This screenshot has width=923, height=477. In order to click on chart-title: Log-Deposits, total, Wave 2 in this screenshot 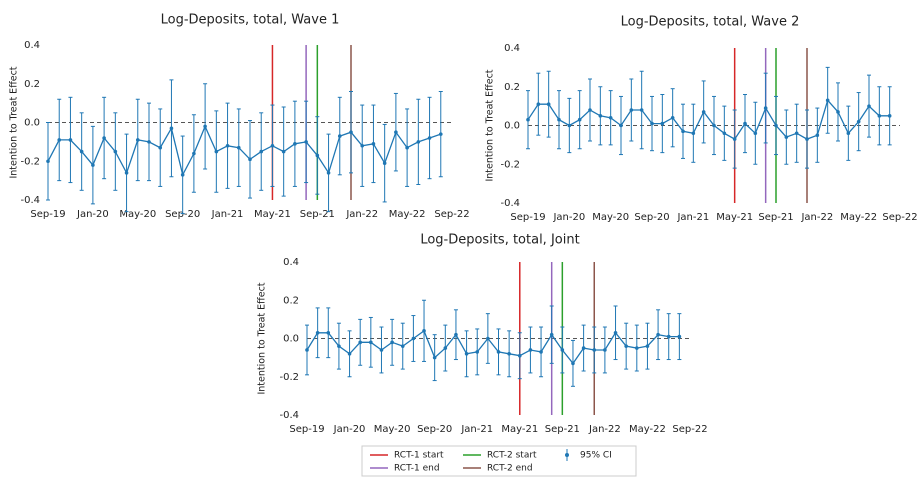, I will do `click(710, 22)`.